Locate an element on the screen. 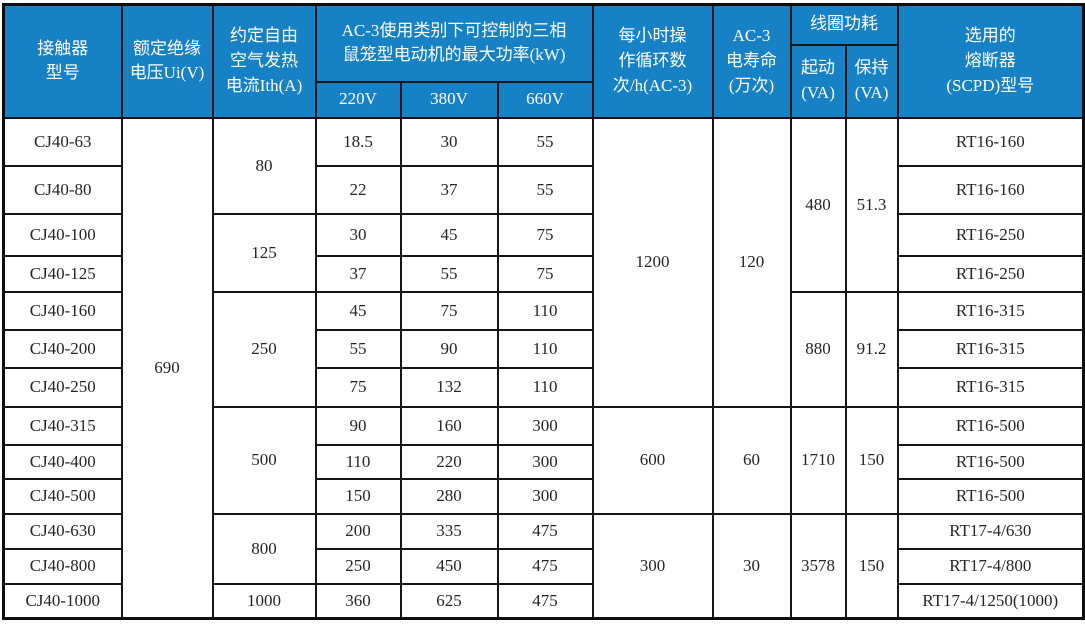  cell-kw-380: 132 is located at coordinates (449, 387).